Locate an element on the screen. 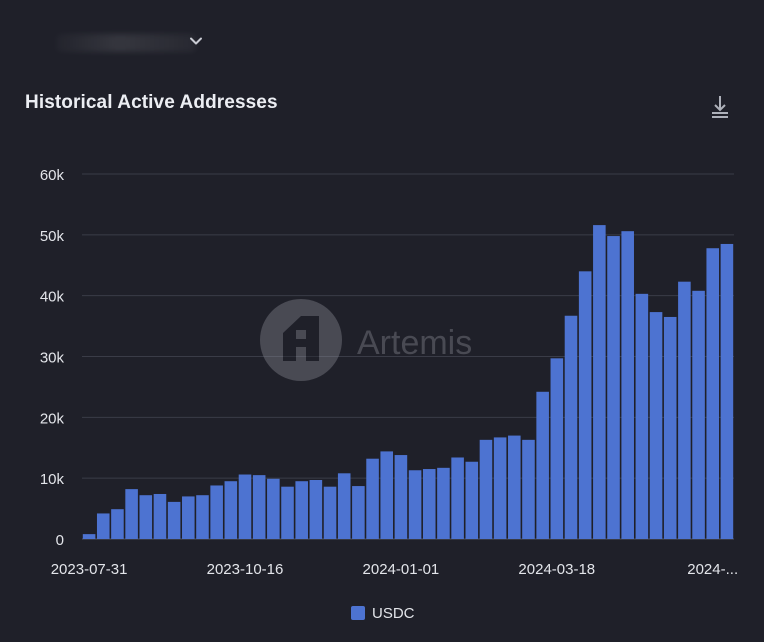  y-tick-label: 20k is located at coordinates (52, 418).